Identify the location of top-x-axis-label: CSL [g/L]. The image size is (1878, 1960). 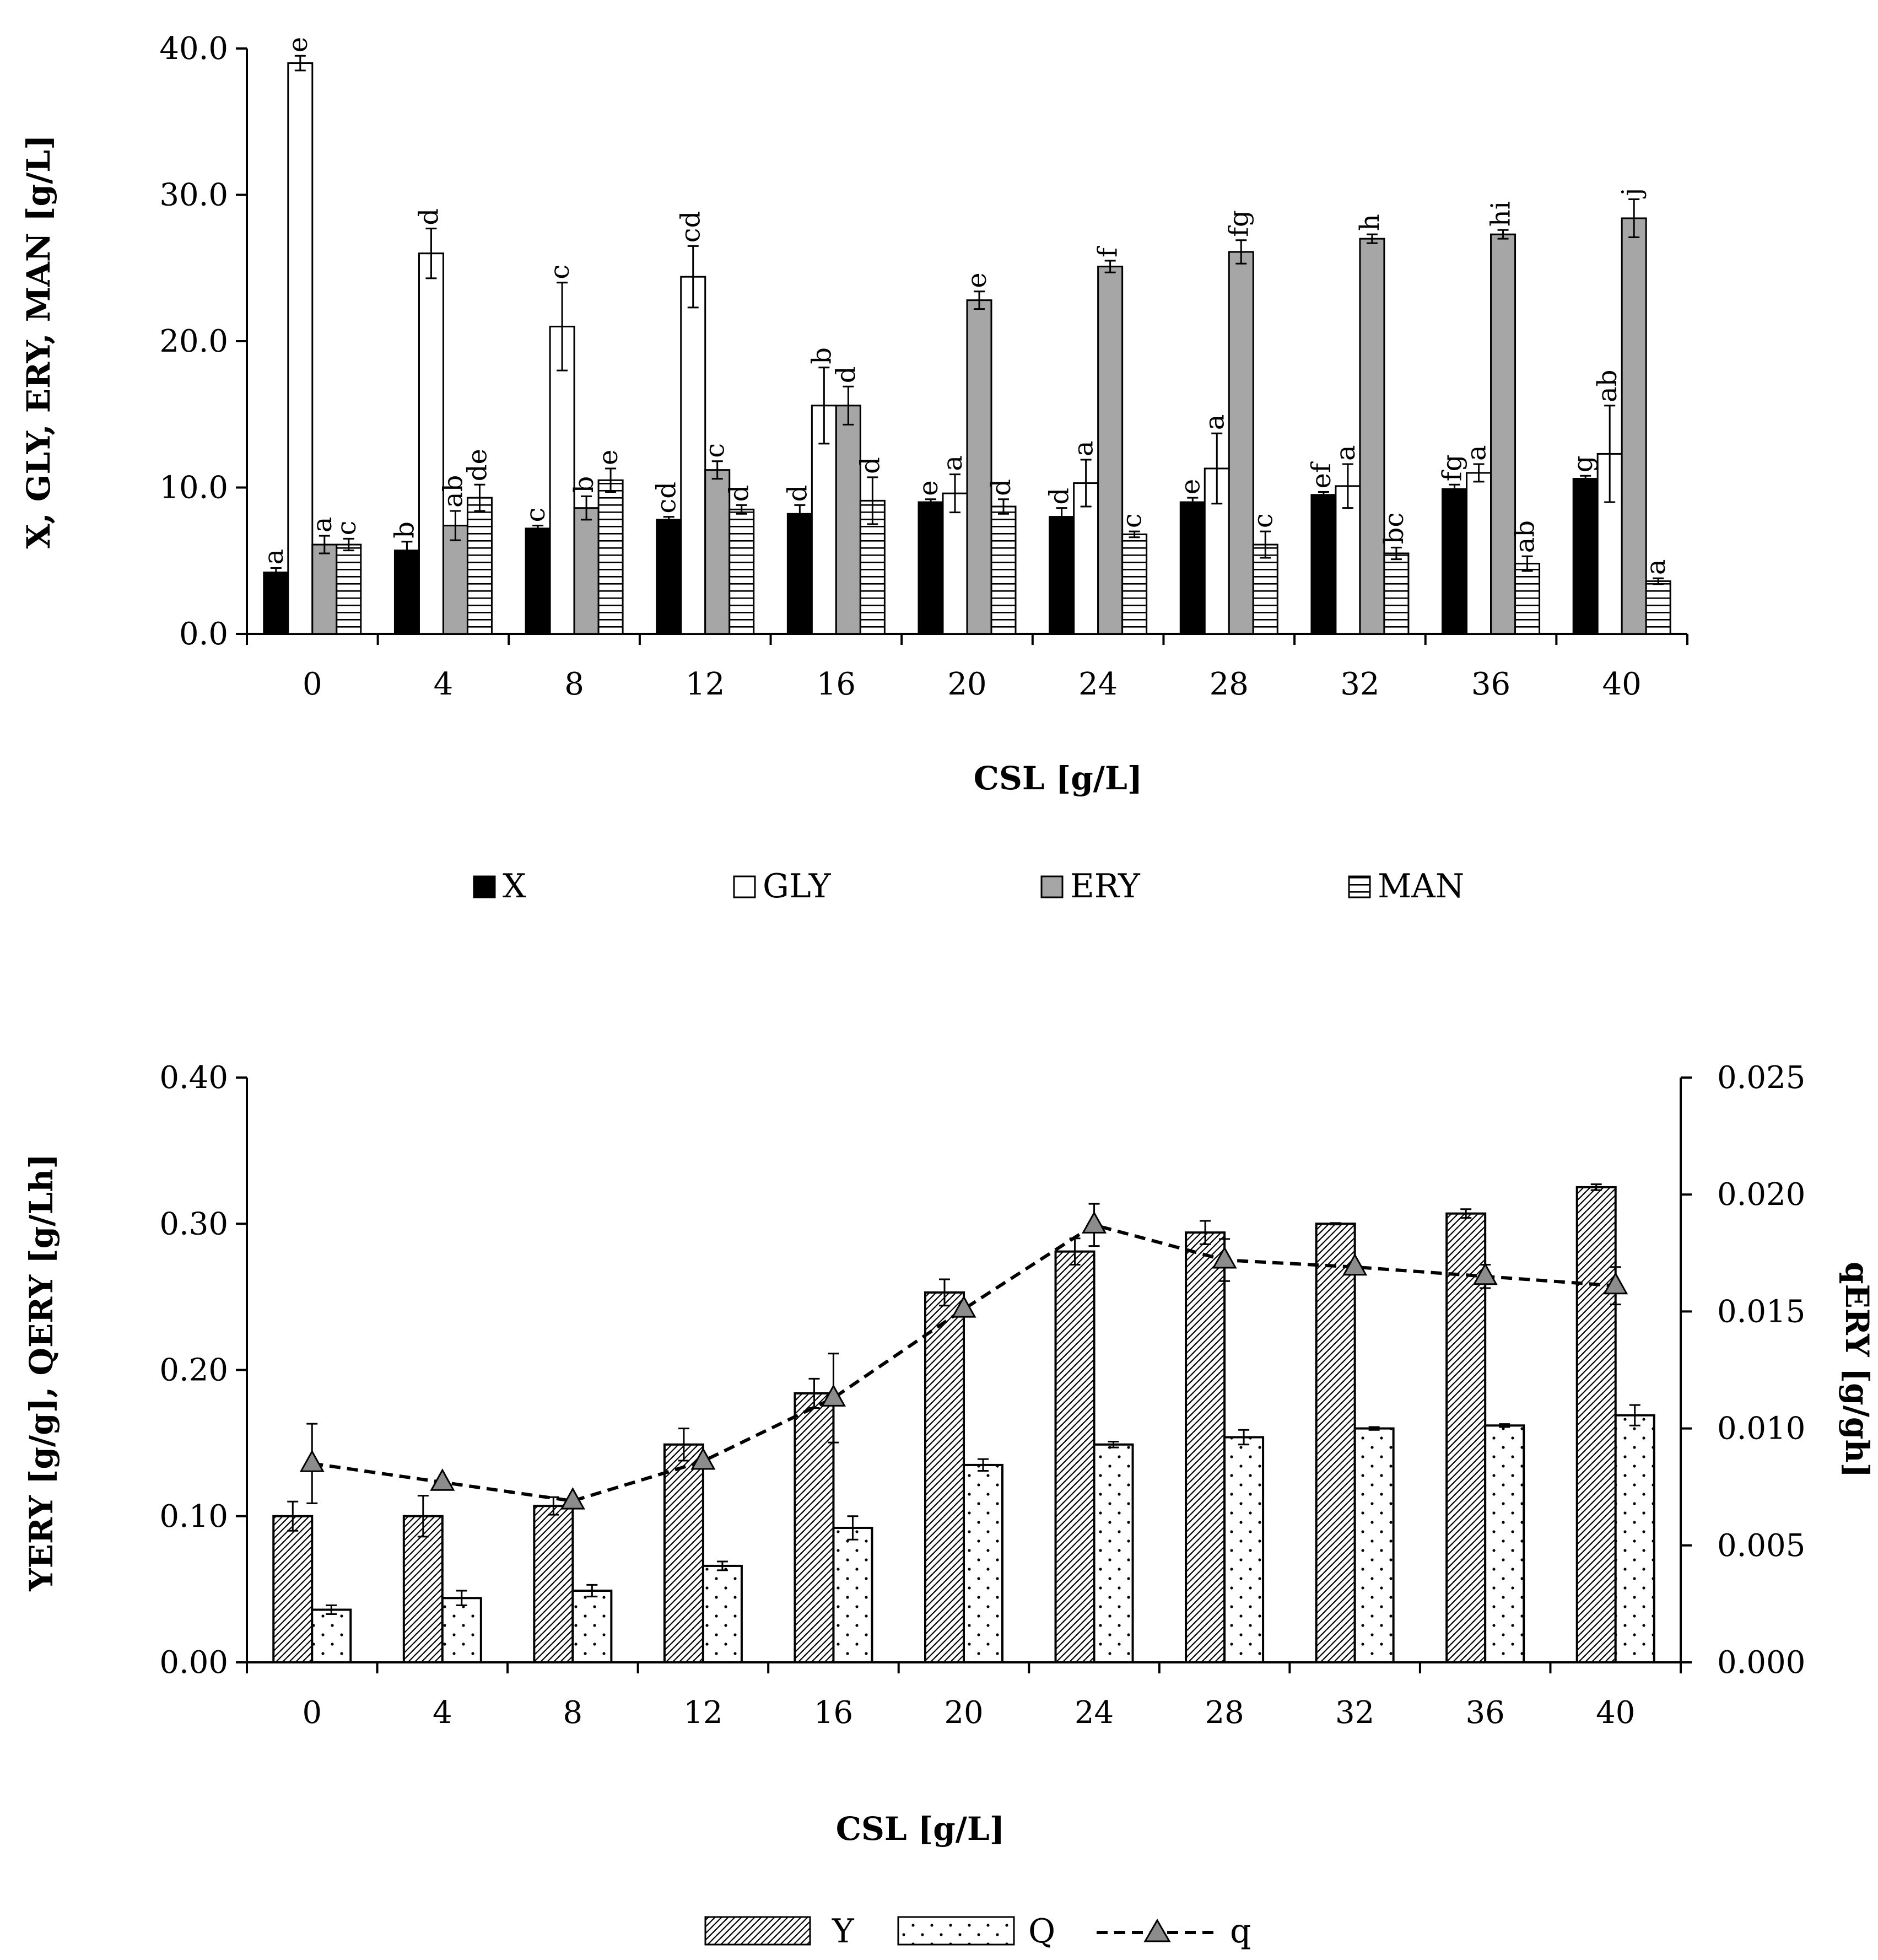
(1058, 778).